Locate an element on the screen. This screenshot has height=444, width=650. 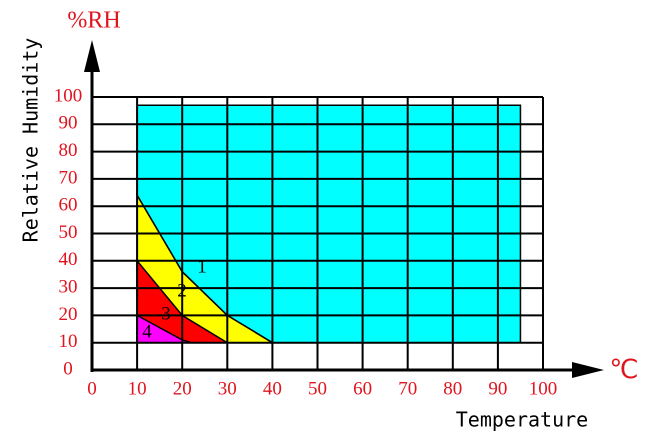
y-tick-label: 0 is located at coordinates (68, 368).